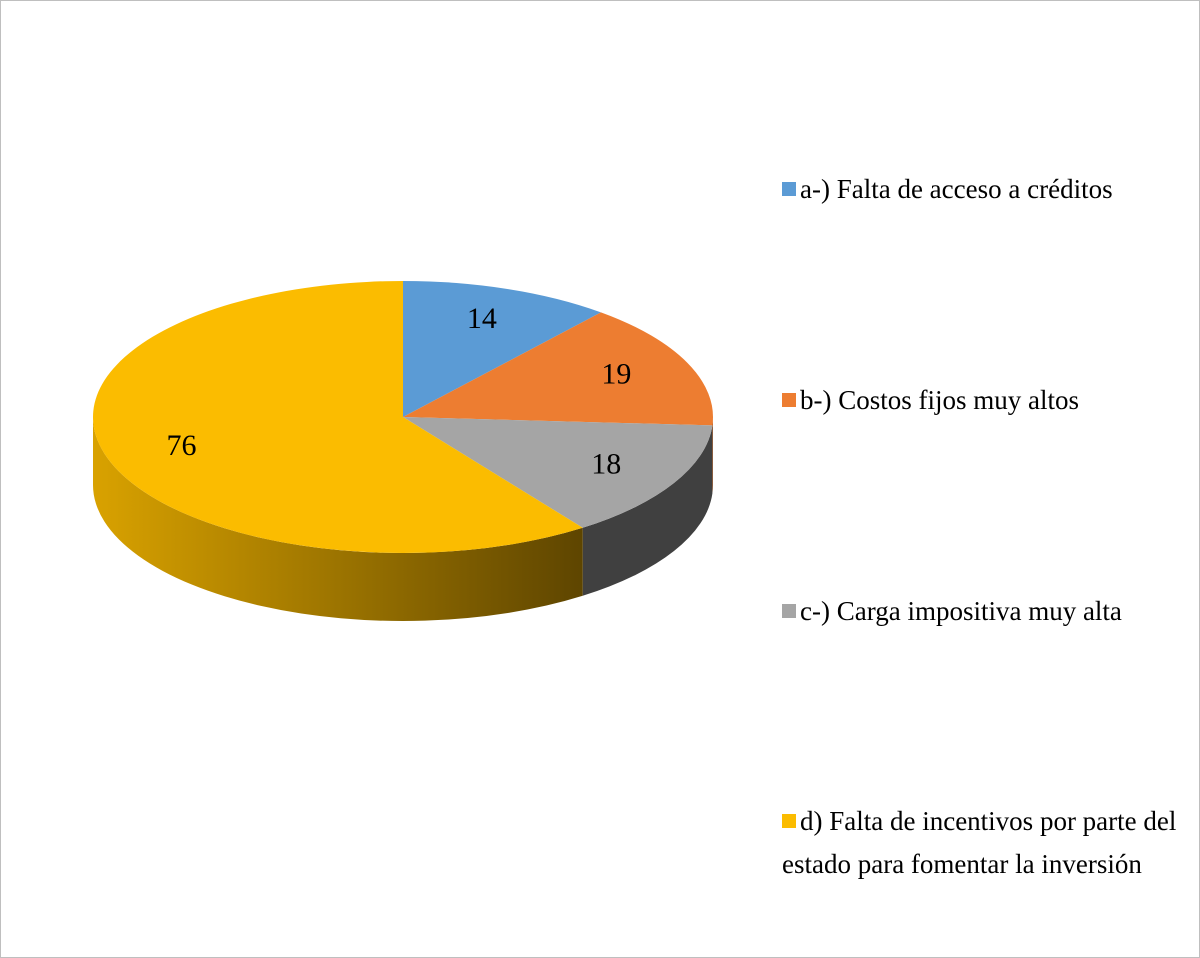 The height and width of the screenshot is (958, 1200). I want to click on legend-item: b-) Costos fijos muy altos, so click(982, 400).